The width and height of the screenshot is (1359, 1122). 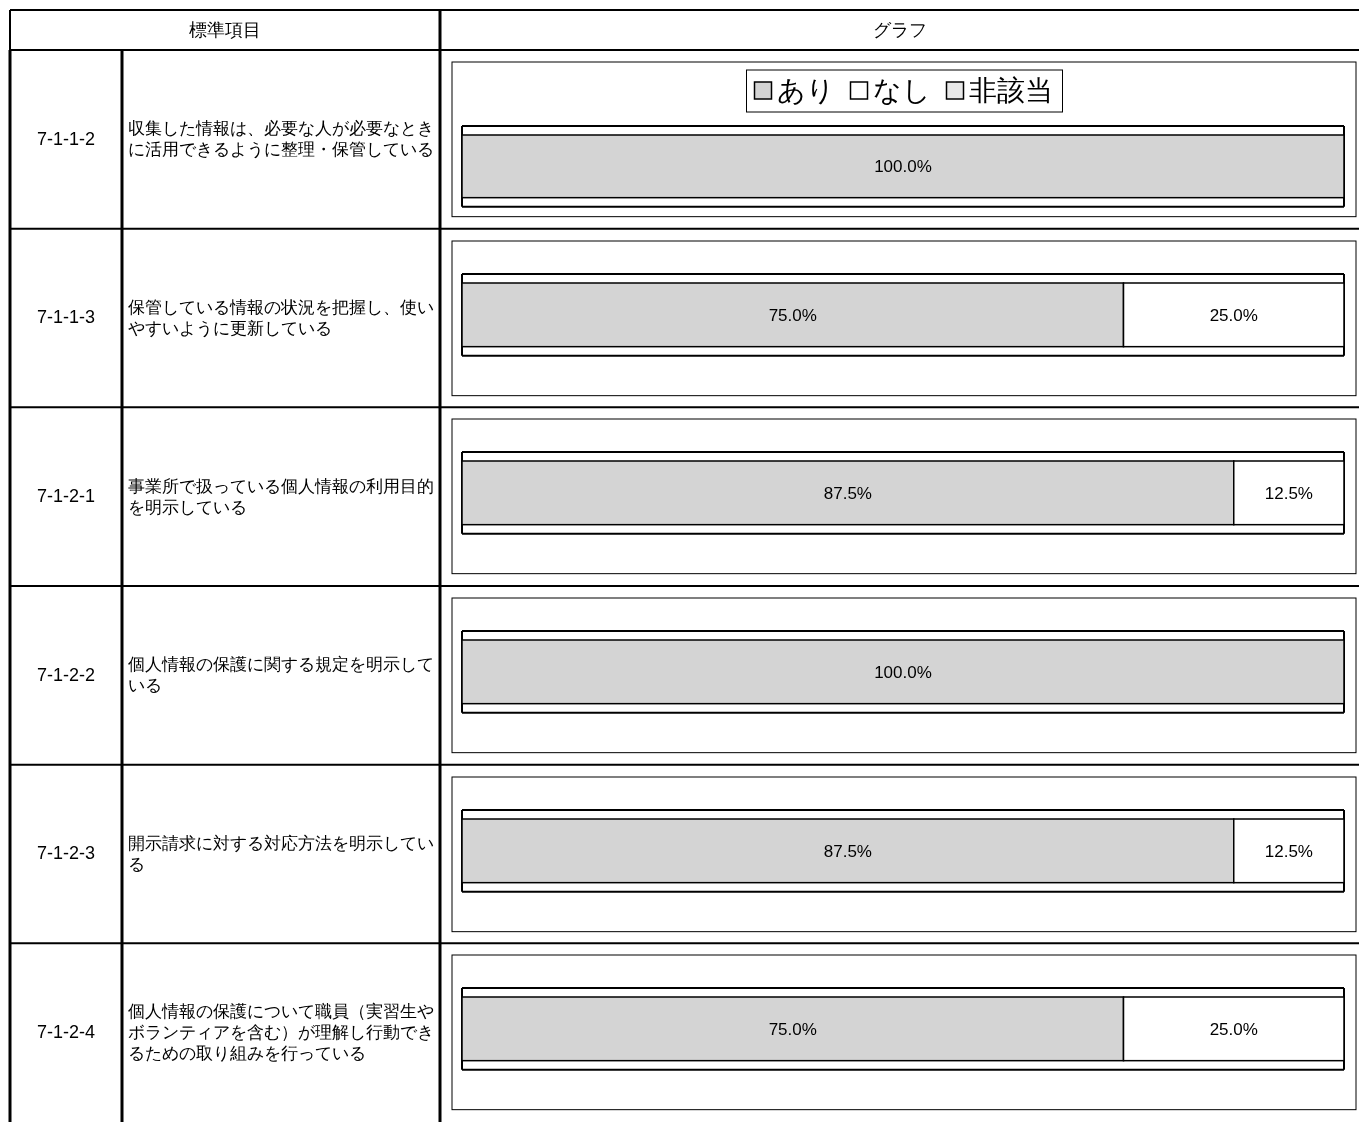 I want to click on y-tick-label: 開示請求に対する対応方法を明示している, so click(x=281, y=854).